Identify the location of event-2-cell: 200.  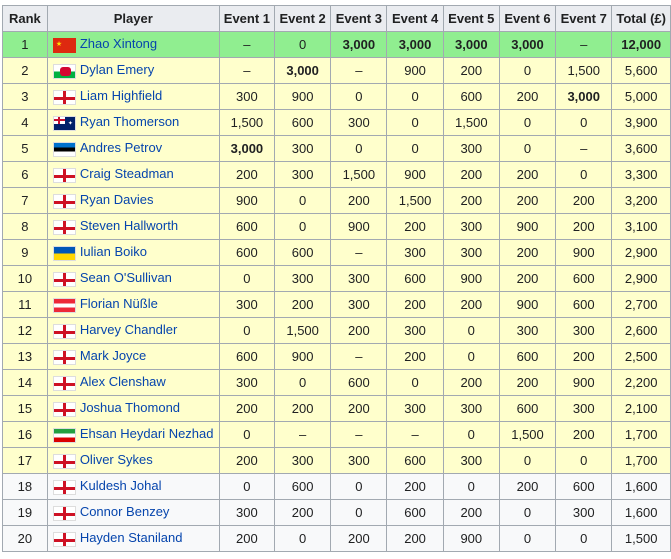
(303, 408).